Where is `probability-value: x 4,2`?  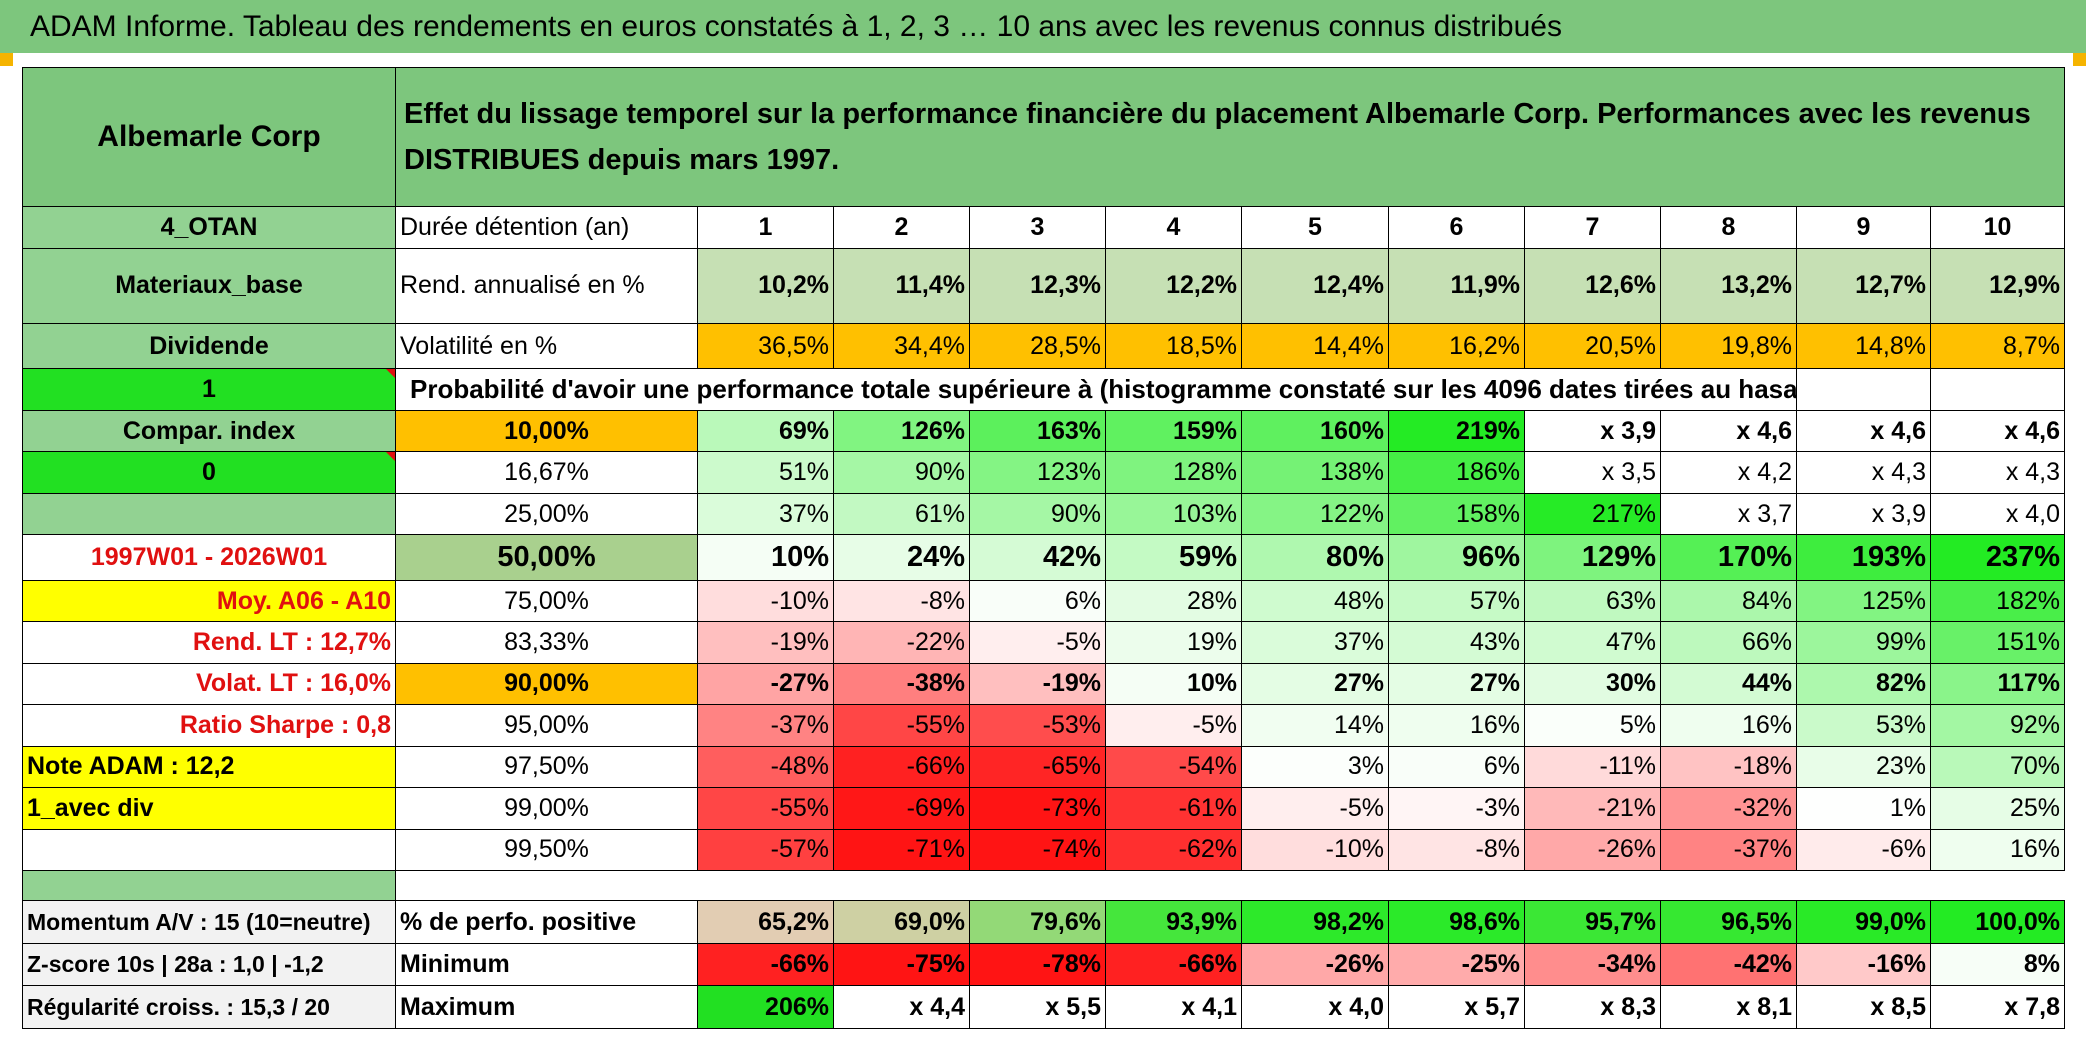 probability-value: x 4,2 is located at coordinates (1728, 472).